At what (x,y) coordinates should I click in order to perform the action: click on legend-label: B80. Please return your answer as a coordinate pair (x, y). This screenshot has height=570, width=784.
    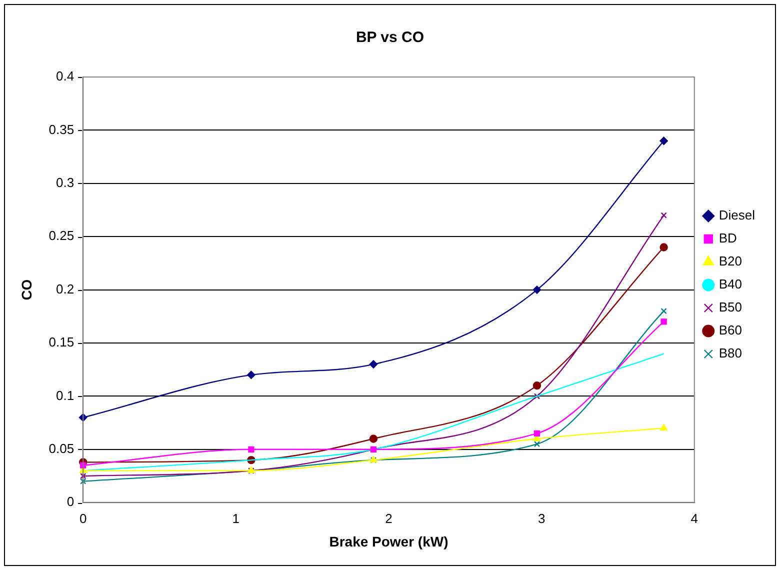
    Looking at the image, I should click on (730, 353).